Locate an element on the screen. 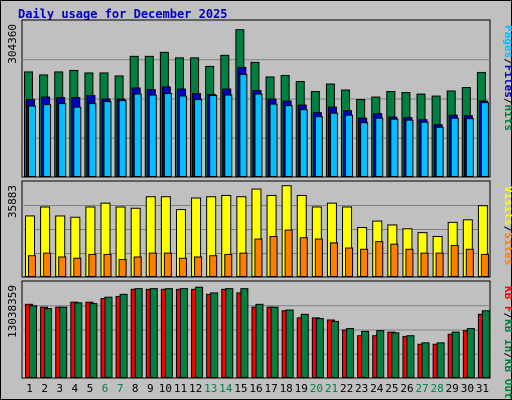 The height and width of the screenshot is (400, 512). x-tick-label-8: 8 is located at coordinates (135, 388).